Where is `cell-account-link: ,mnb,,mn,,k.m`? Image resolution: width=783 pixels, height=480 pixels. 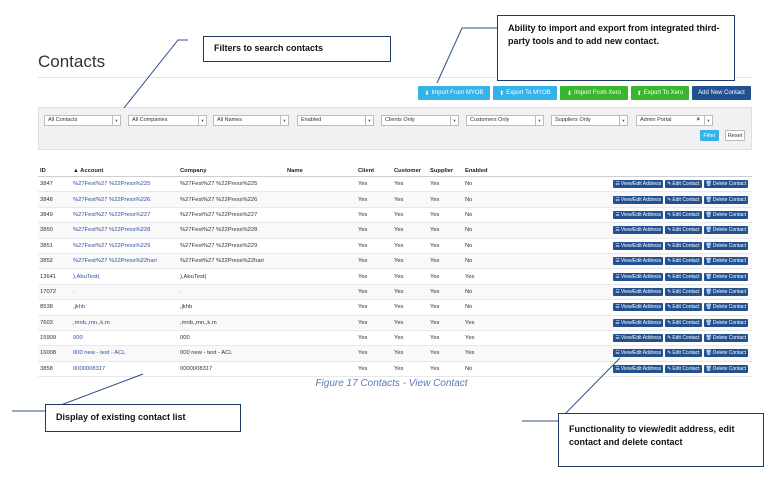 cell-account-link: ,mnb,,mn,,k.m is located at coordinates (124, 323).